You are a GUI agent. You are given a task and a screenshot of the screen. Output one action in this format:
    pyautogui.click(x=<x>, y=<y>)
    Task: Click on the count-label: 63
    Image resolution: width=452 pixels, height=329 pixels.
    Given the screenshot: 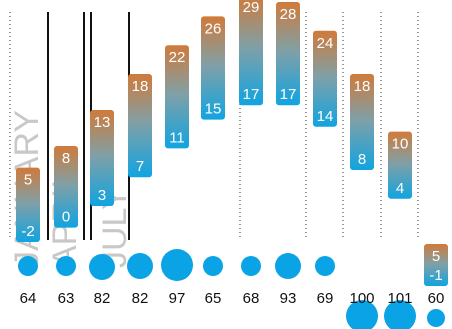 What is the action you would take?
    pyautogui.click(x=66, y=298)
    